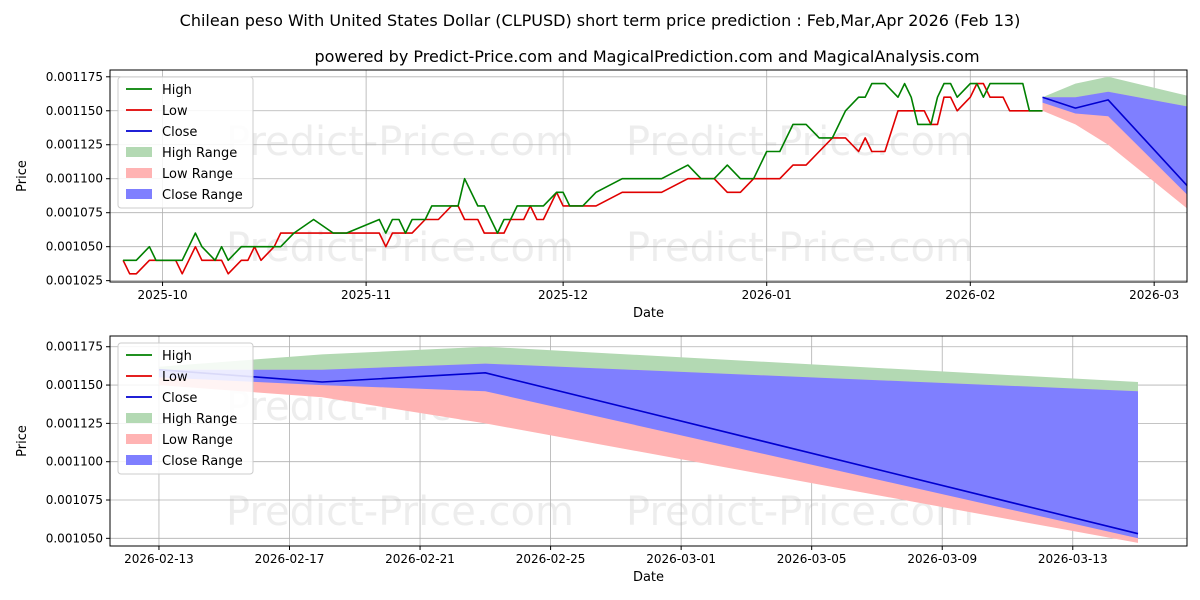 This screenshot has height=600, width=1200. What do you see at coordinates (681, 559) in the screenshot?
I see `x-tick-label: 2026-03-01` at bounding box center [681, 559].